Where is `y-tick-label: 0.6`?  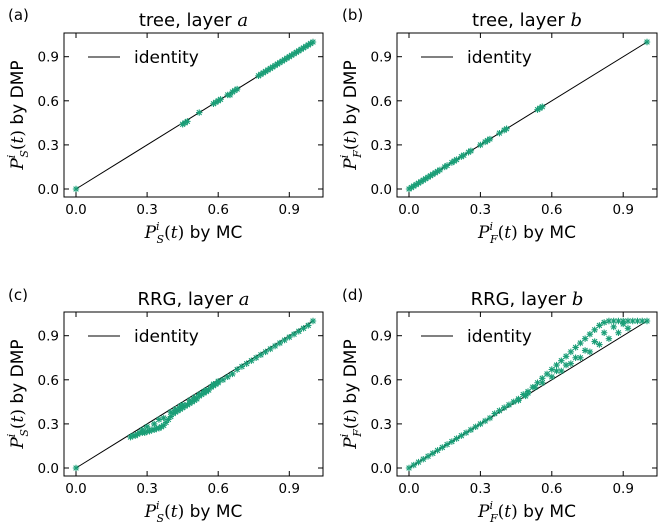 y-tick-label: 0.6 is located at coordinates (48, 102).